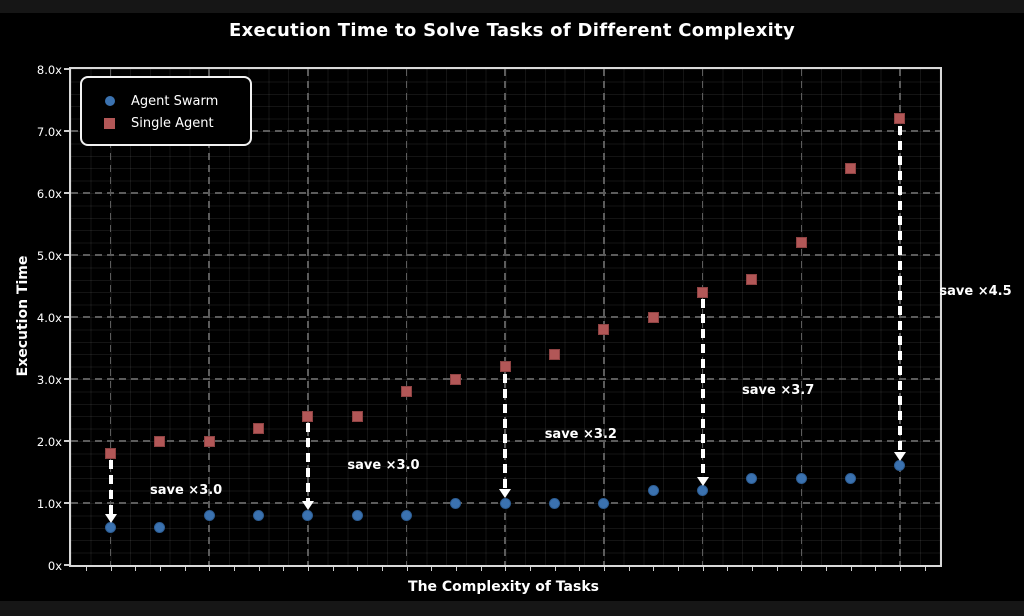 This screenshot has width=1024, height=616. I want to click on agent-swarm-marker-icon, so click(110, 101).